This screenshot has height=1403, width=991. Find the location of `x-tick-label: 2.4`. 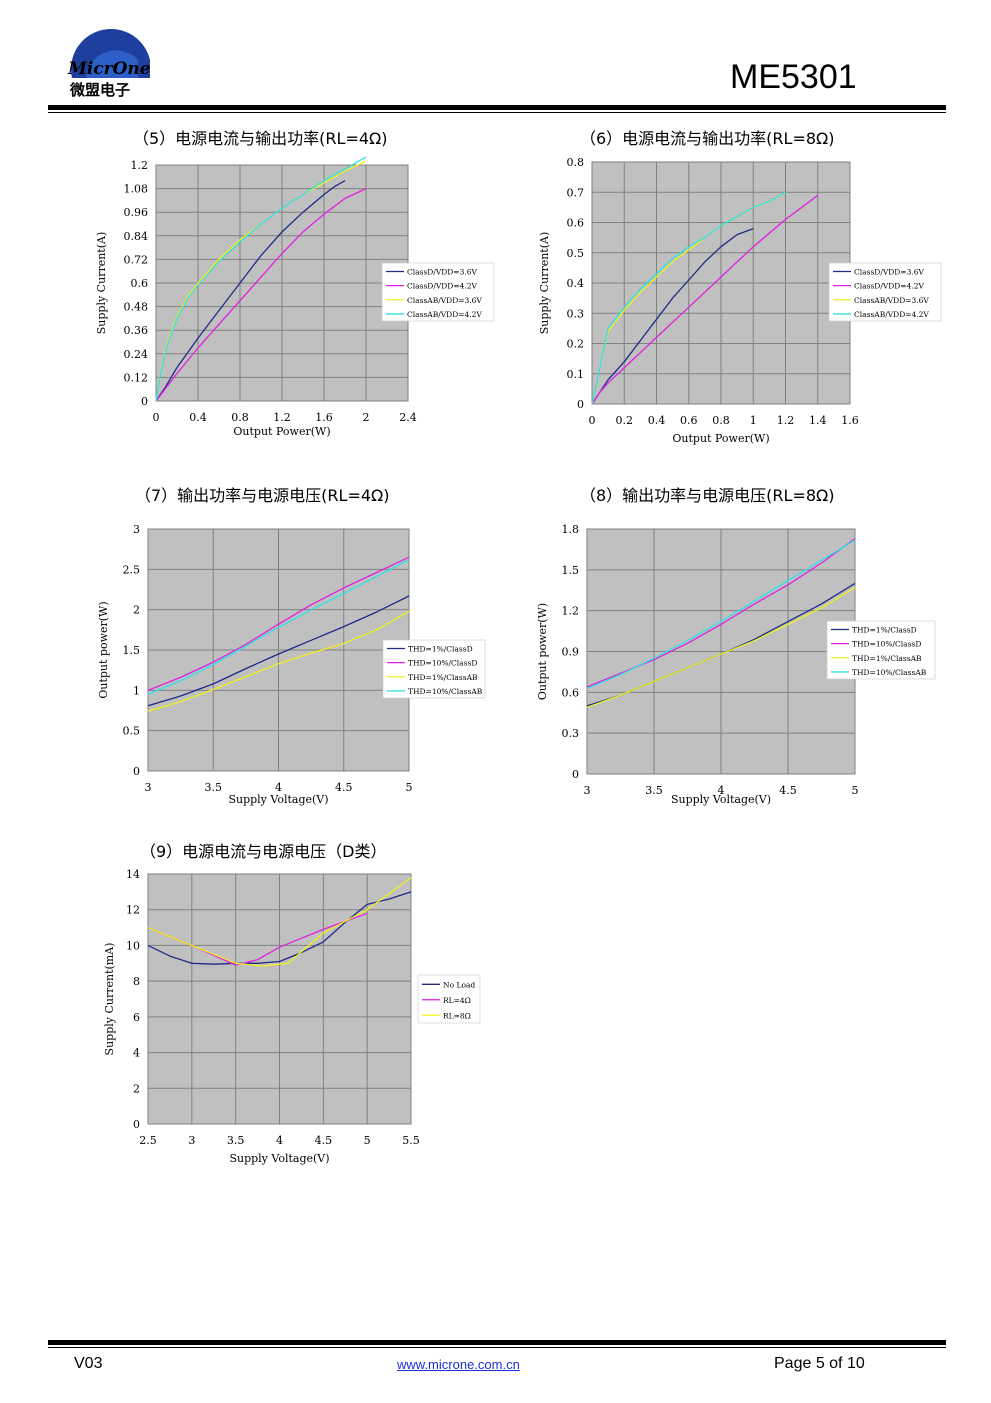

x-tick-label: 2.4 is located at coordinates (408, 417).